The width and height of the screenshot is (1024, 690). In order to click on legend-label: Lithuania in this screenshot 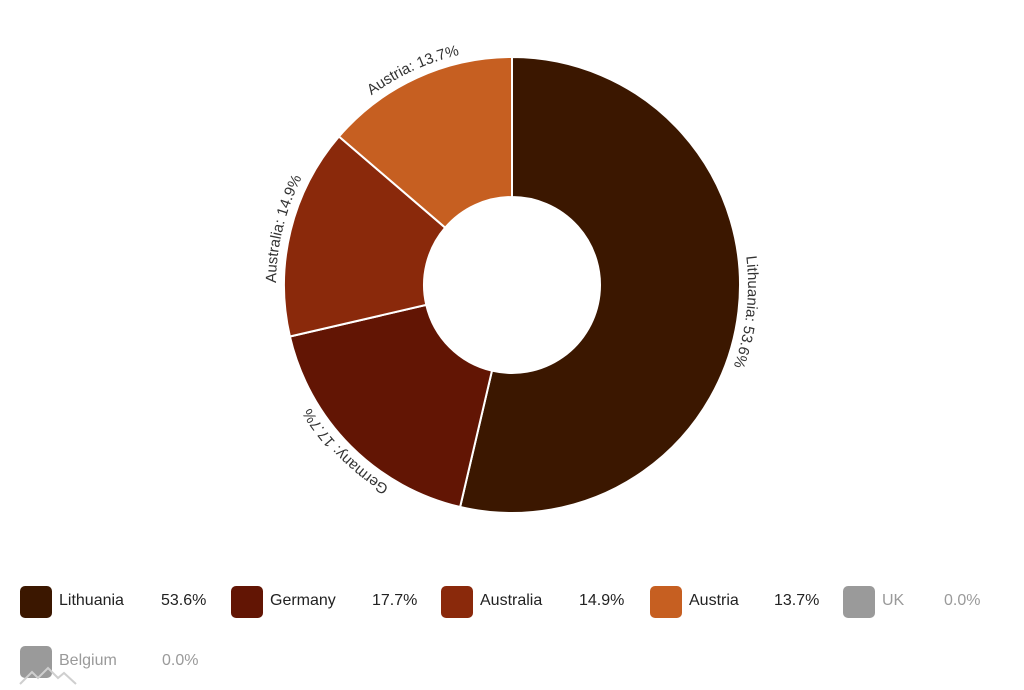, I will do `click(91, 600)`.